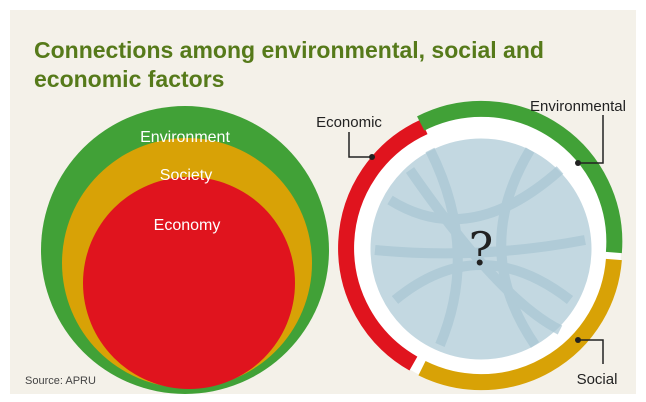  Describe the element at coordinates (597, 379) in the screenshot. I see `social-label: Social` at that location.